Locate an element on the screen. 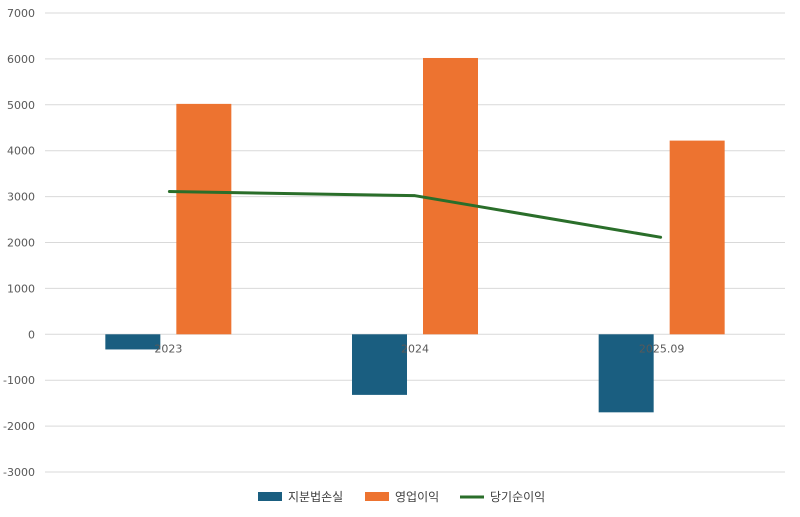  y-tick-label: -3000 is located at coordinates (19, 472).